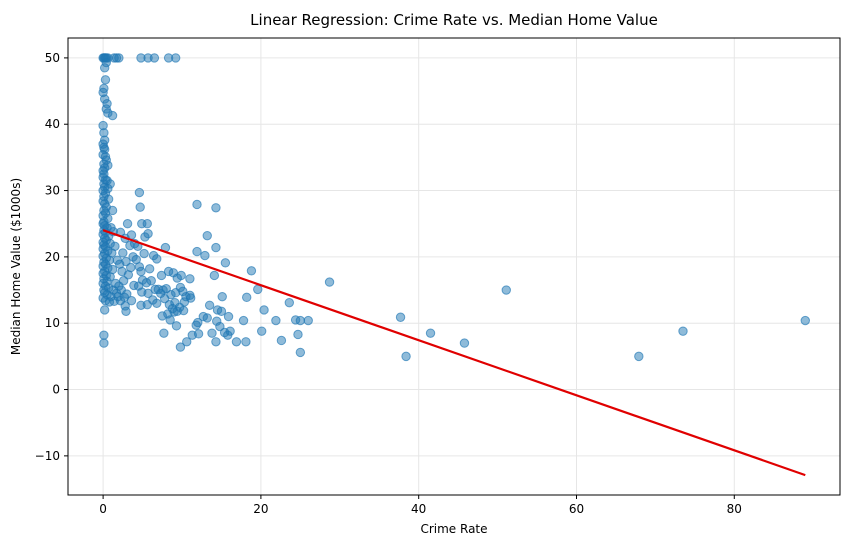 The height and width of the screenshot is (547, 853). I want to click on x-tick-label: 40, so click(418, 509).